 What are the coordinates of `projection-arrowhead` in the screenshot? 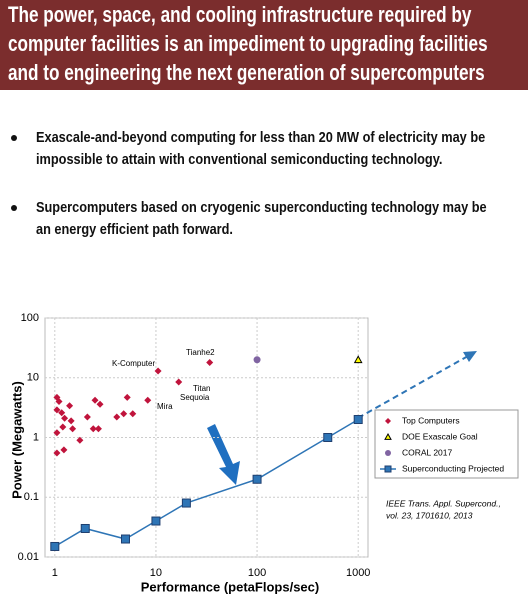 It's located at (470, 356).